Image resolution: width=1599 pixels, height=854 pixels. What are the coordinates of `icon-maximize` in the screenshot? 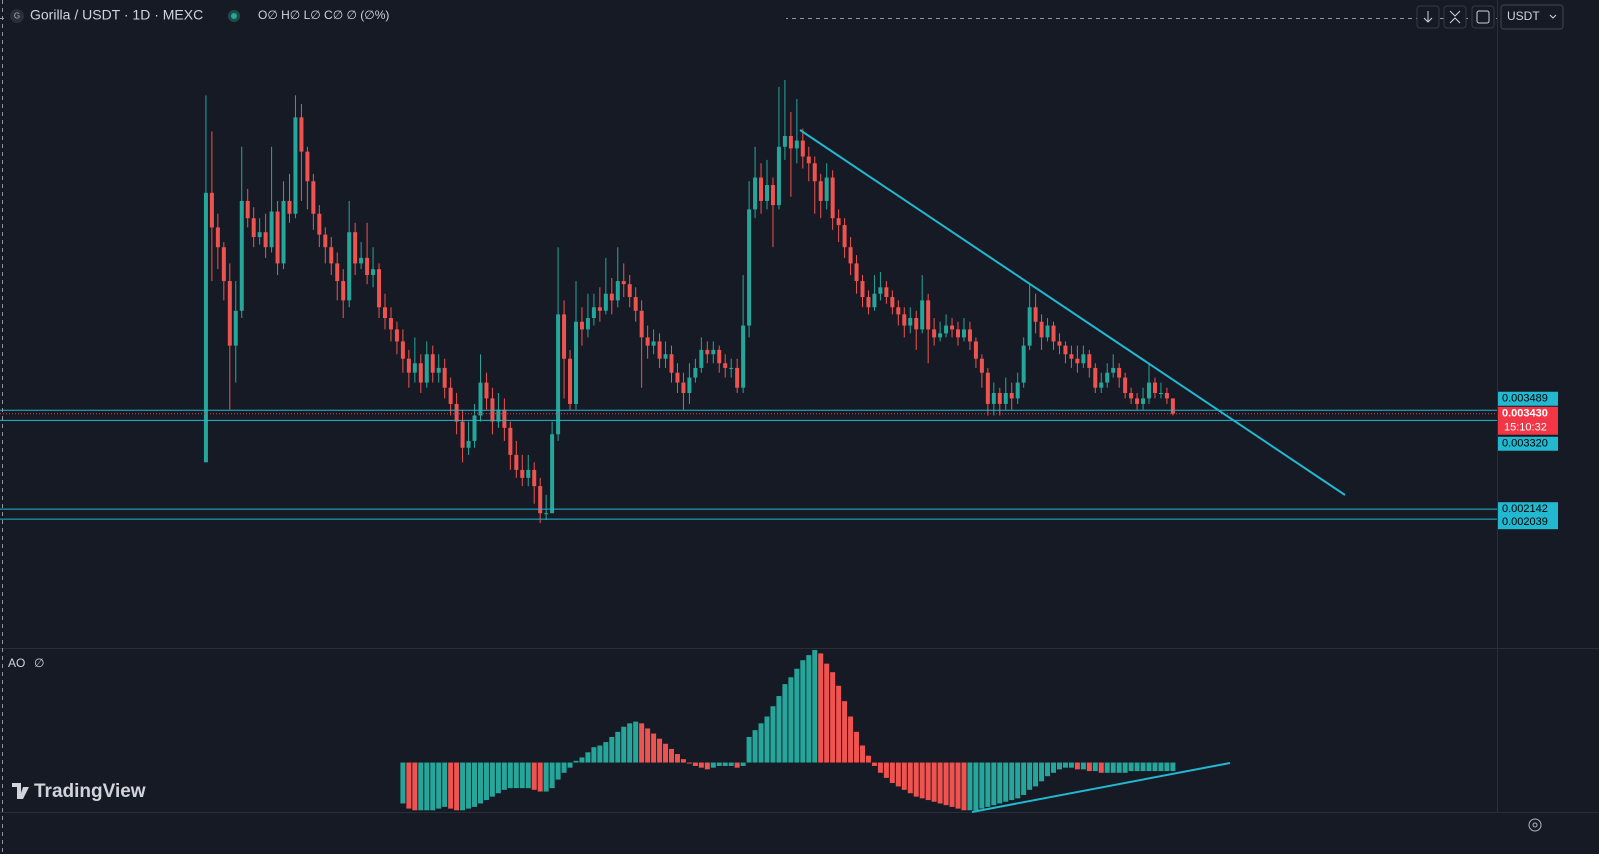 It's located at (1483, 17).